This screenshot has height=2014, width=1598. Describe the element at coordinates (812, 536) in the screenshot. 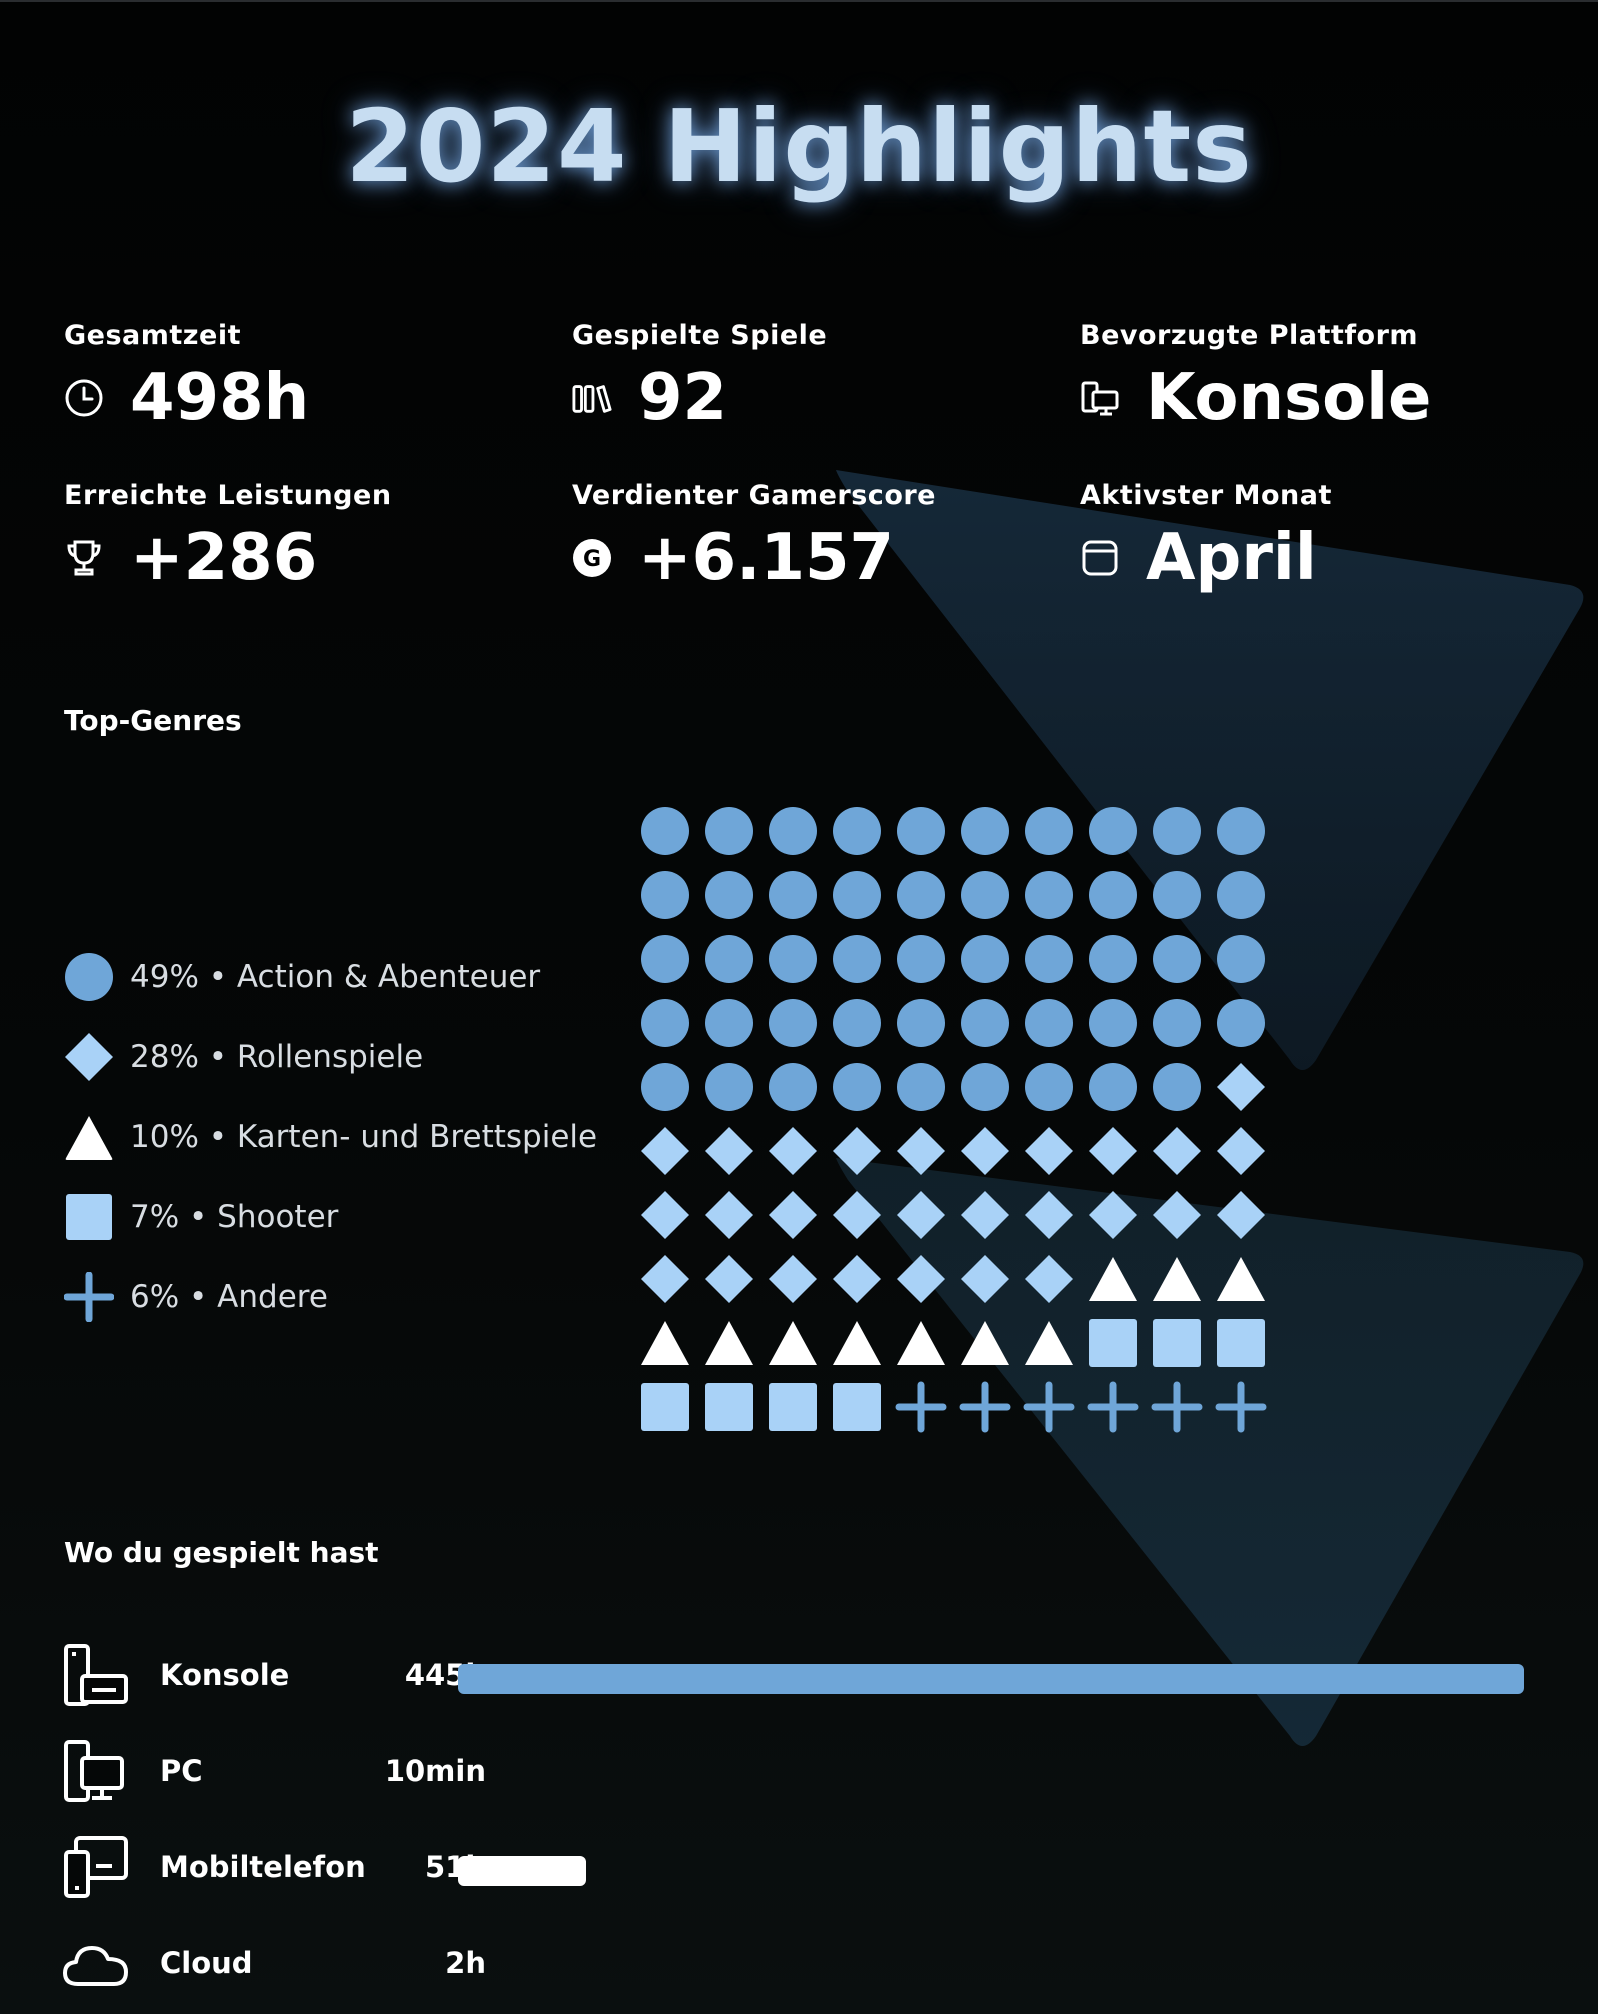

I see `stat-gamerscore: Verdienter Gamerscore G +6.157` at that location.